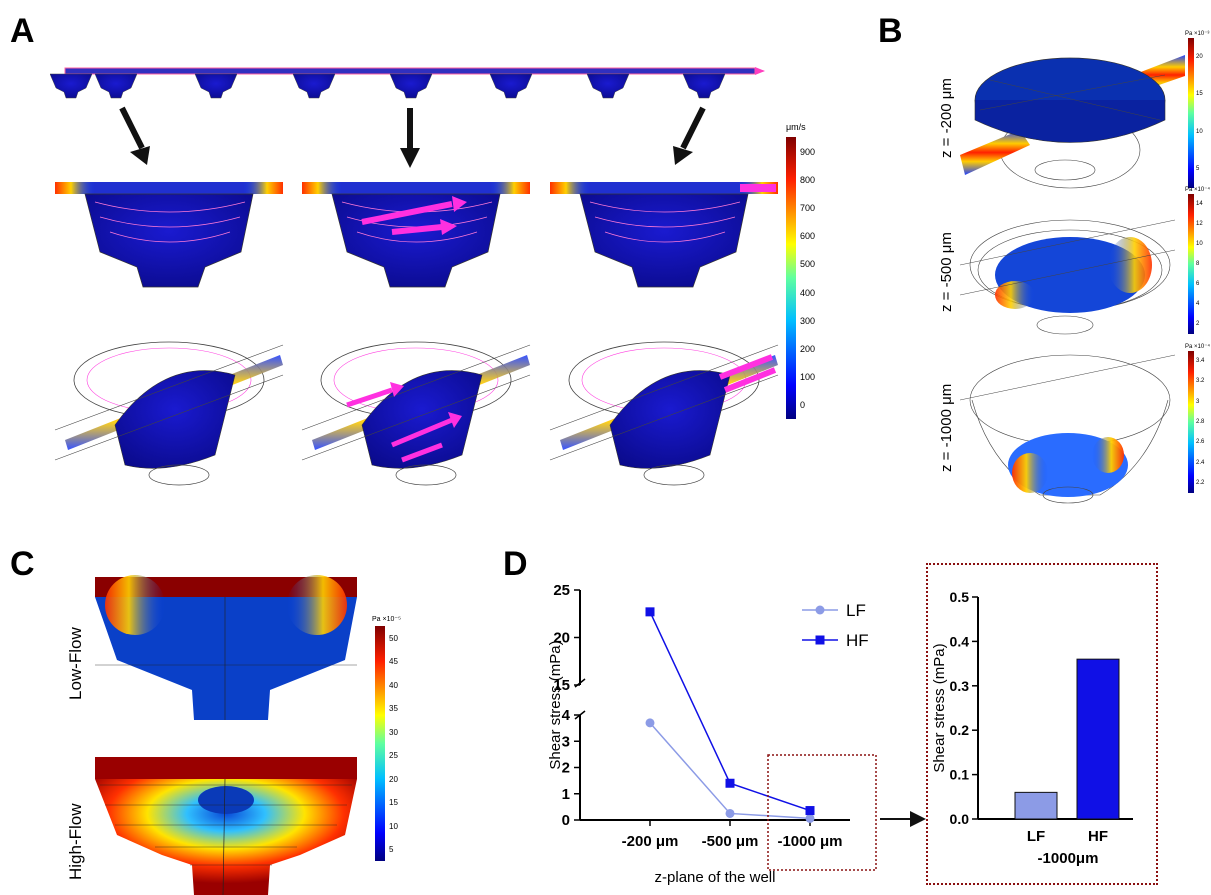 The image size is (1211, 895). I want to click on y-tick-label: 0.2, so click(960, 730).